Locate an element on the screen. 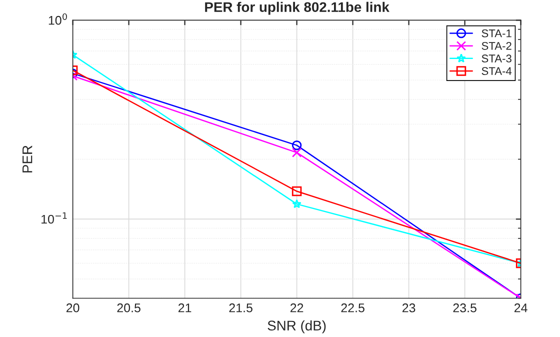 This screenshot has height=337, width=560. x-tick-label: 21 is located at coordinates (185, 307).